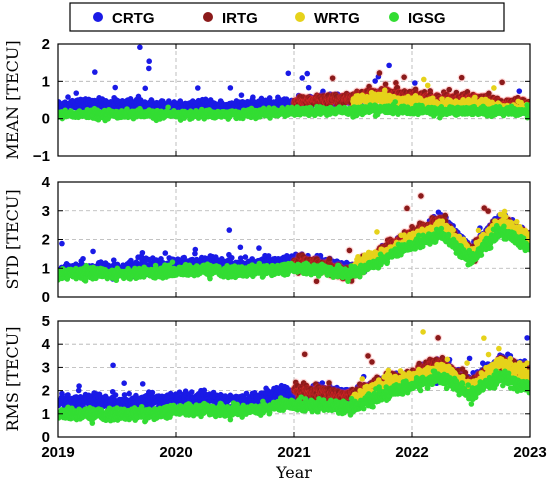 The image size is (550, 486). What do you see at coordinates (46, 44) in the screenshot?
I see `y-tick-label: 2` at bounding box center [46, 44].